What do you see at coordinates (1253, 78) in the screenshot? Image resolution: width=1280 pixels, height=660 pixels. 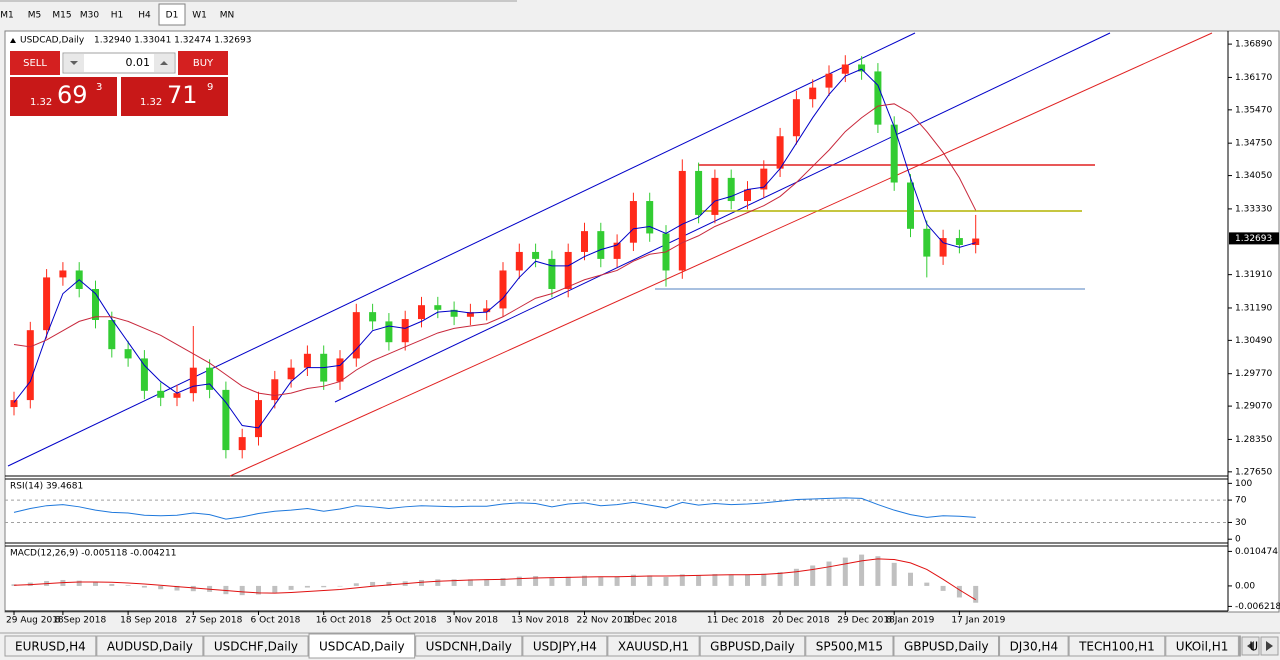 I see `y-tick-label: 1.36170` at bounding box center [1253, 78].